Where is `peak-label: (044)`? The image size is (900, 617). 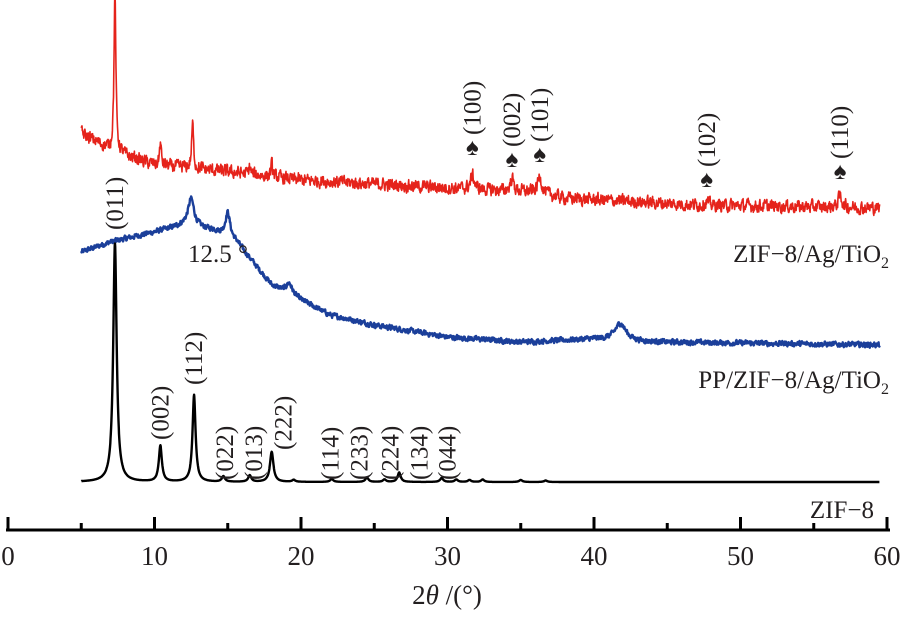 peak-label: (044) is located at coordinates (448, 453).